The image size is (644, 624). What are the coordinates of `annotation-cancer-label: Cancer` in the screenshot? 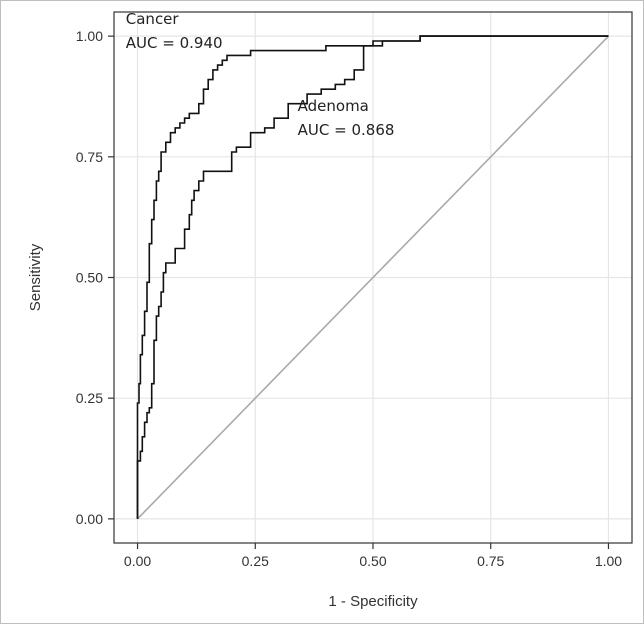 It's located at (153, 19).